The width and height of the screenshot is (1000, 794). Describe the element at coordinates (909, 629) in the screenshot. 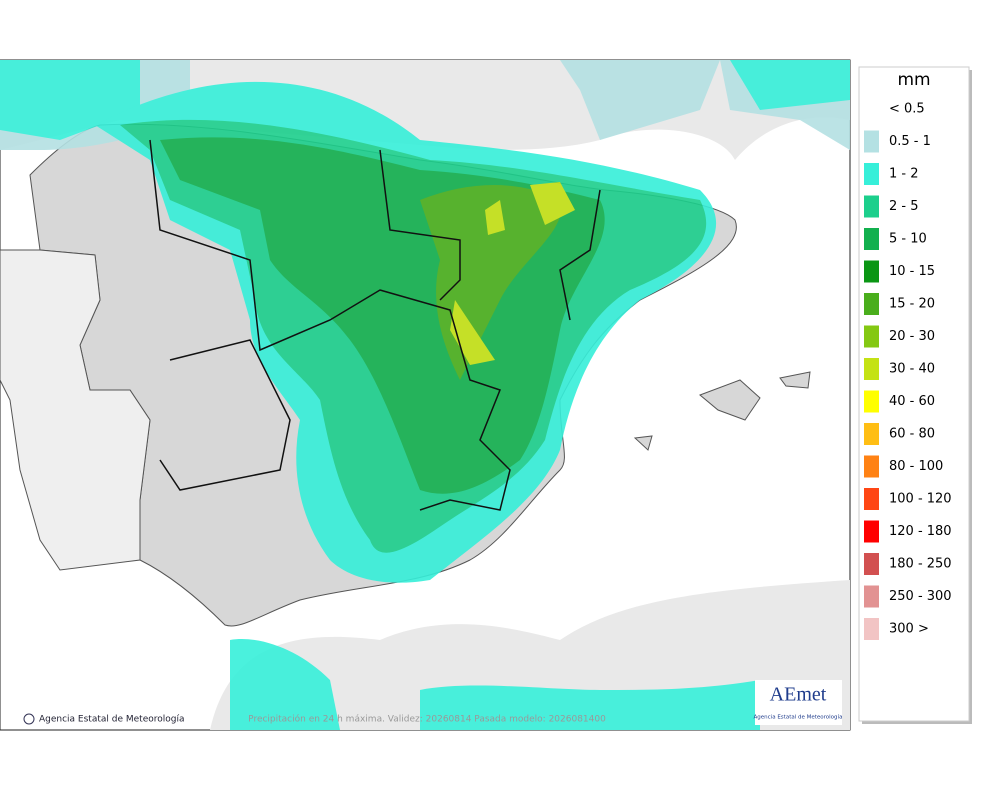

I see `legend-label: 300 >` at that location.